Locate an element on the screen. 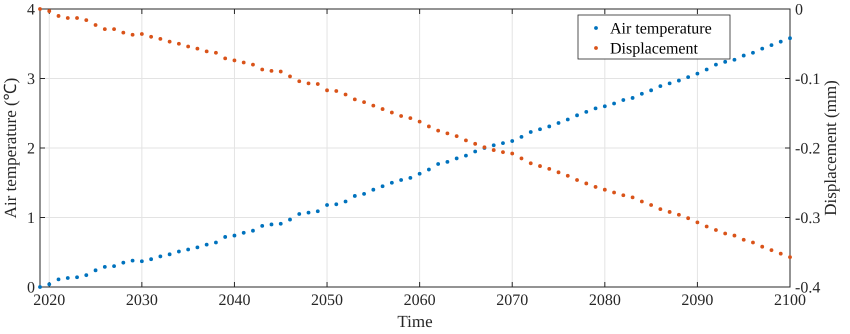 This screenshot has height=334, width=850. y-tick-label: 2 is located at coordinates (31, 149).